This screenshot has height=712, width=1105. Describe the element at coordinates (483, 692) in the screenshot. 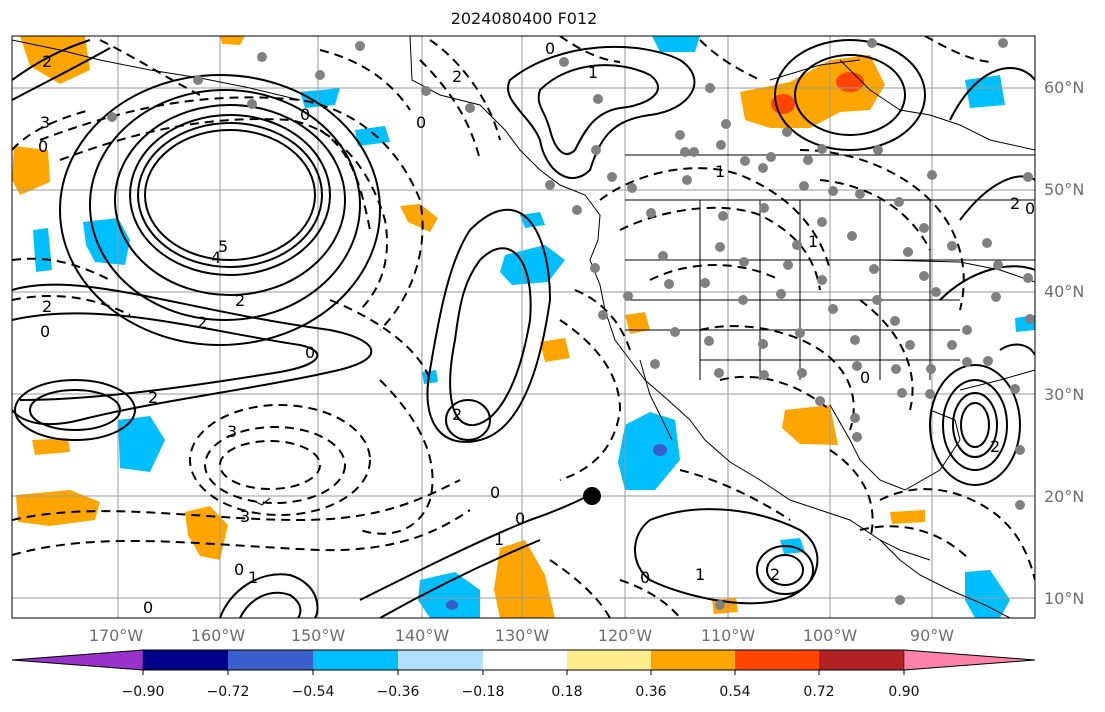

I see `colorbar-tick-label: −0.18` at that location.